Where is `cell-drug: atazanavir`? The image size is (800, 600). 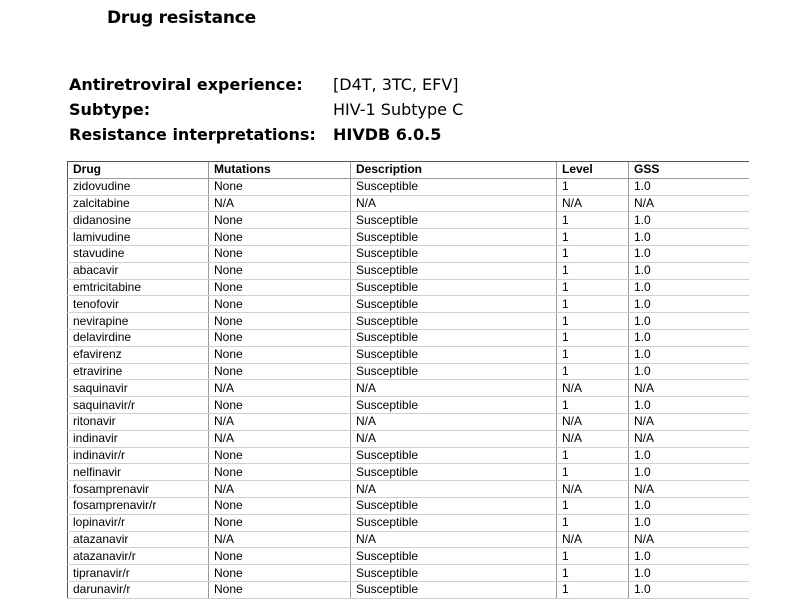 cell-drug: atazanavir is located at coordinates (138, 540).